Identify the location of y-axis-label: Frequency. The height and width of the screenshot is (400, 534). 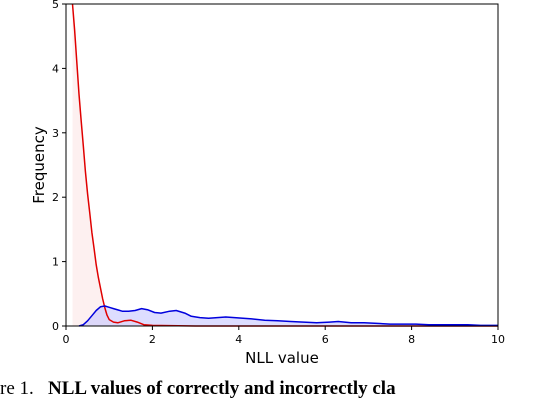
(39, 165).